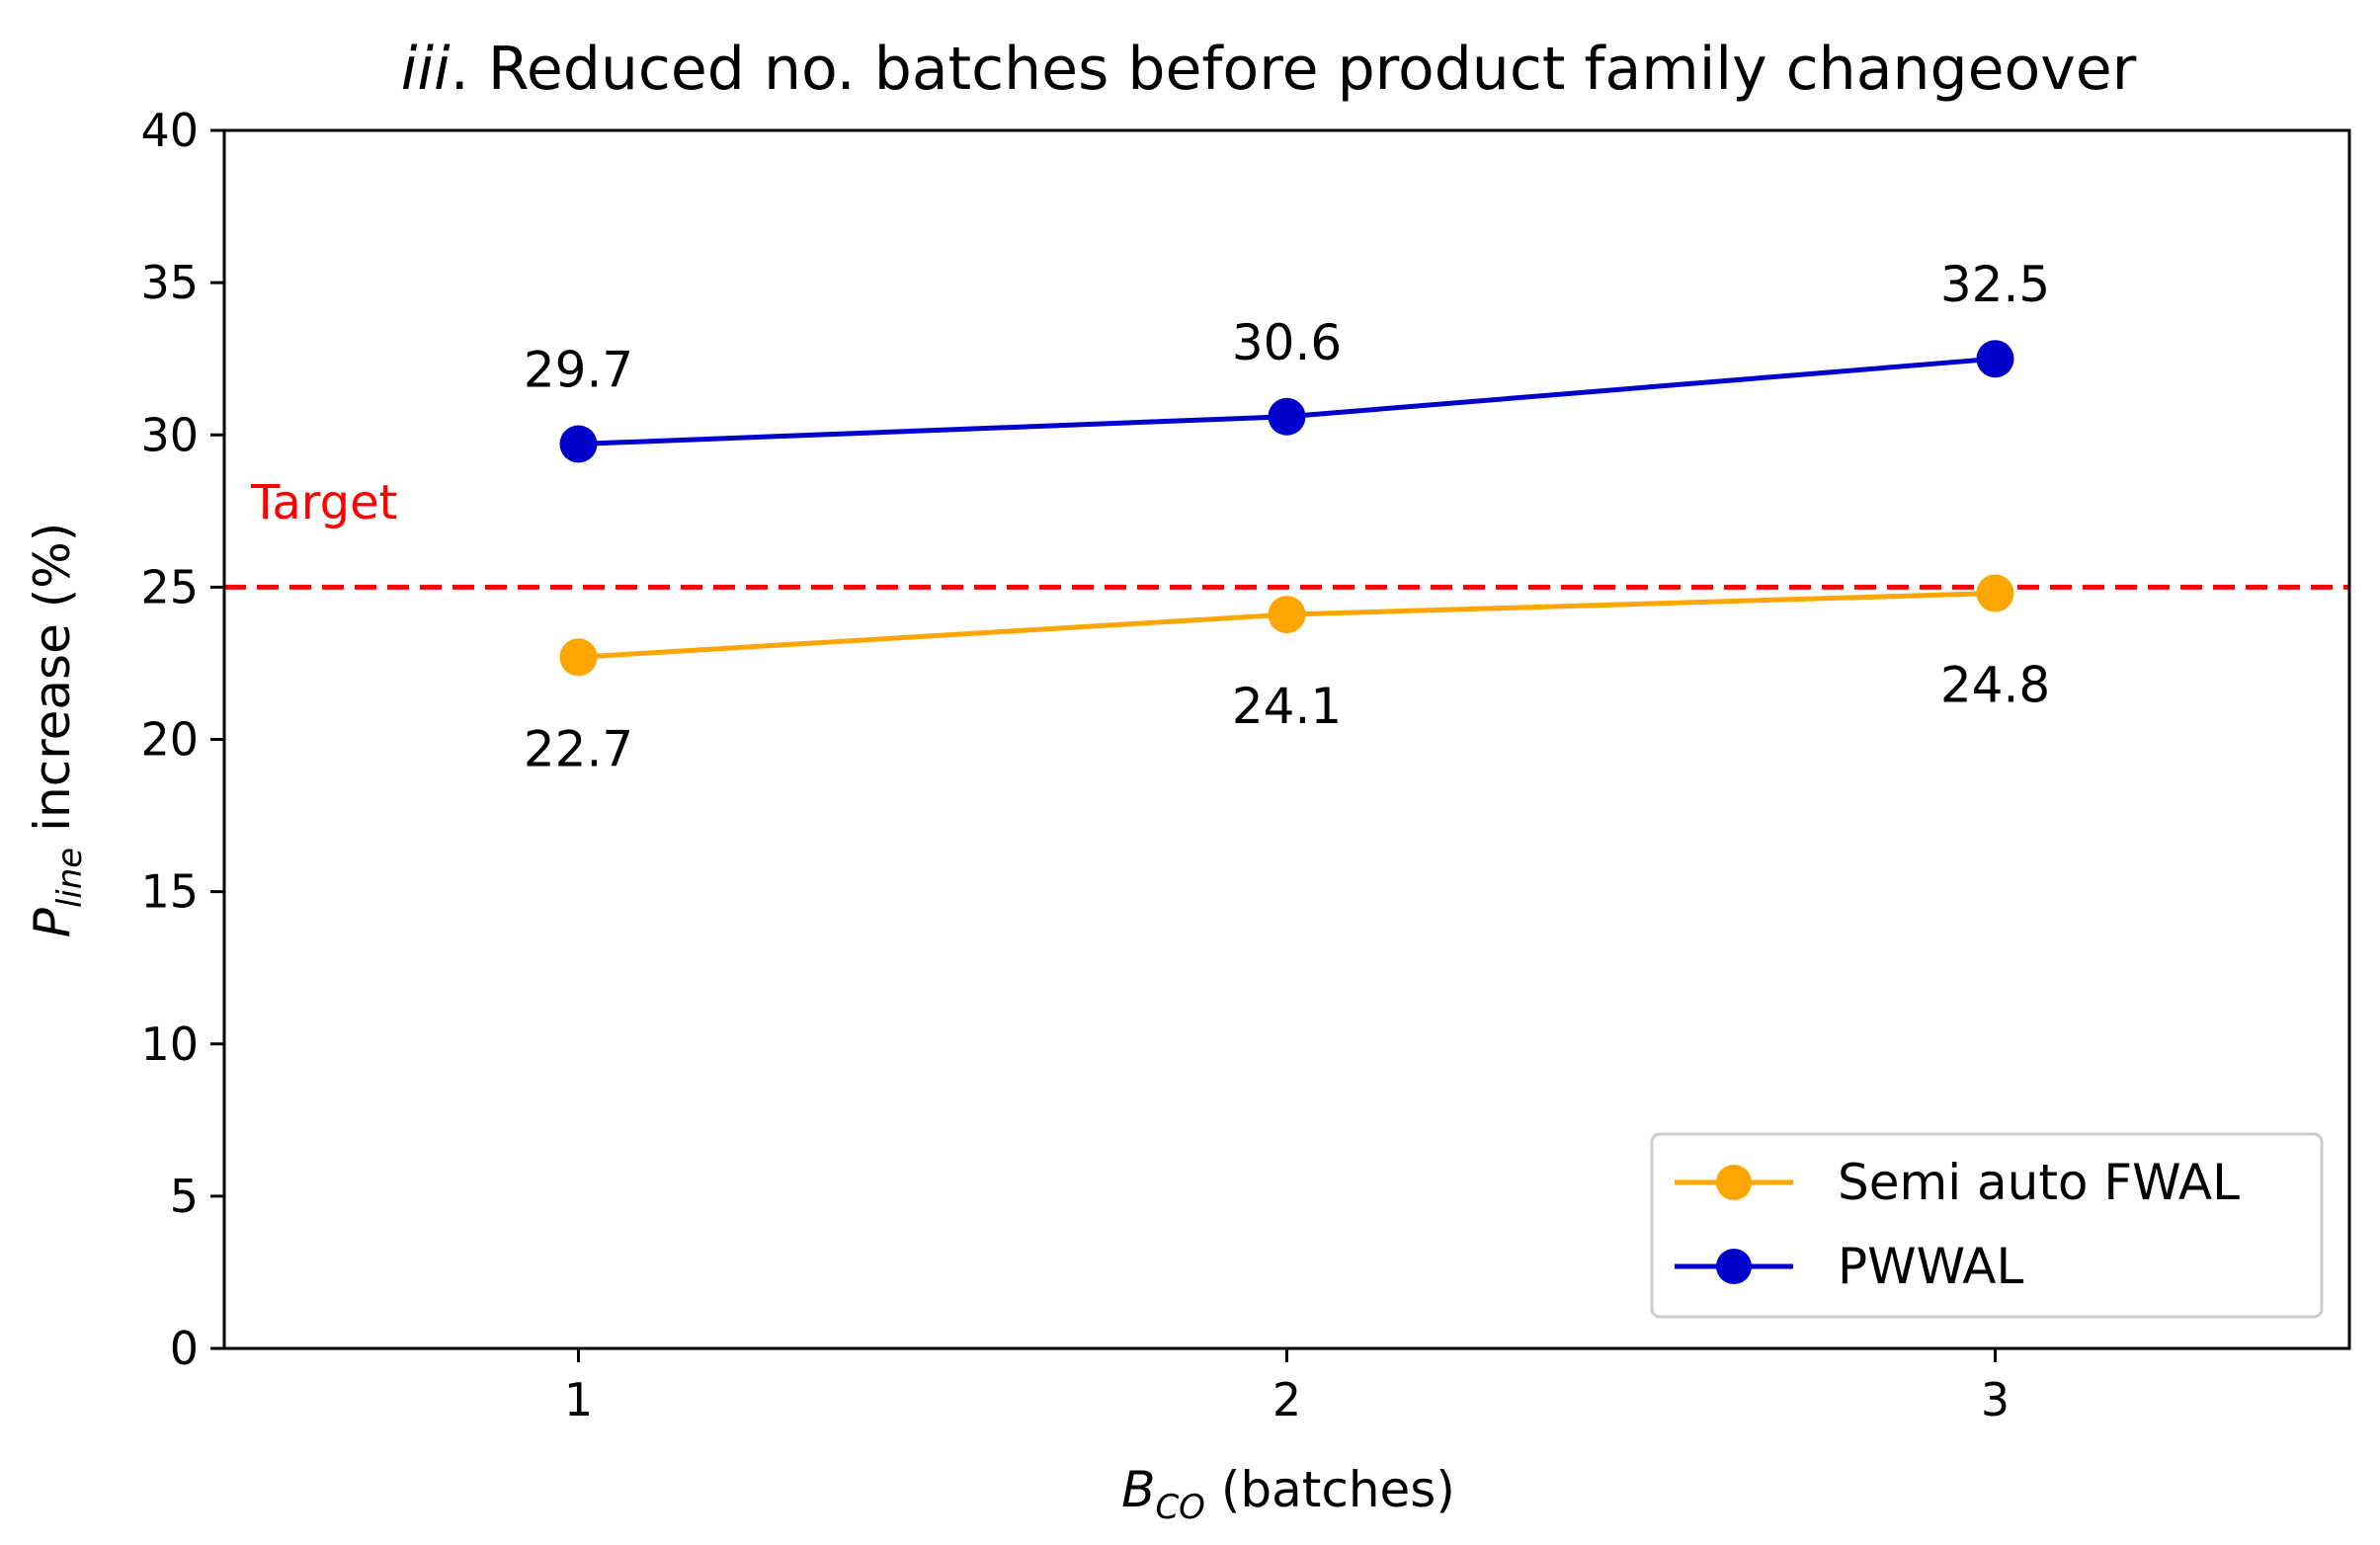 The height and width of the screenshot is (1545, 2380). I want to click on data-label-pwwal: 29.7, so click(578, 369).